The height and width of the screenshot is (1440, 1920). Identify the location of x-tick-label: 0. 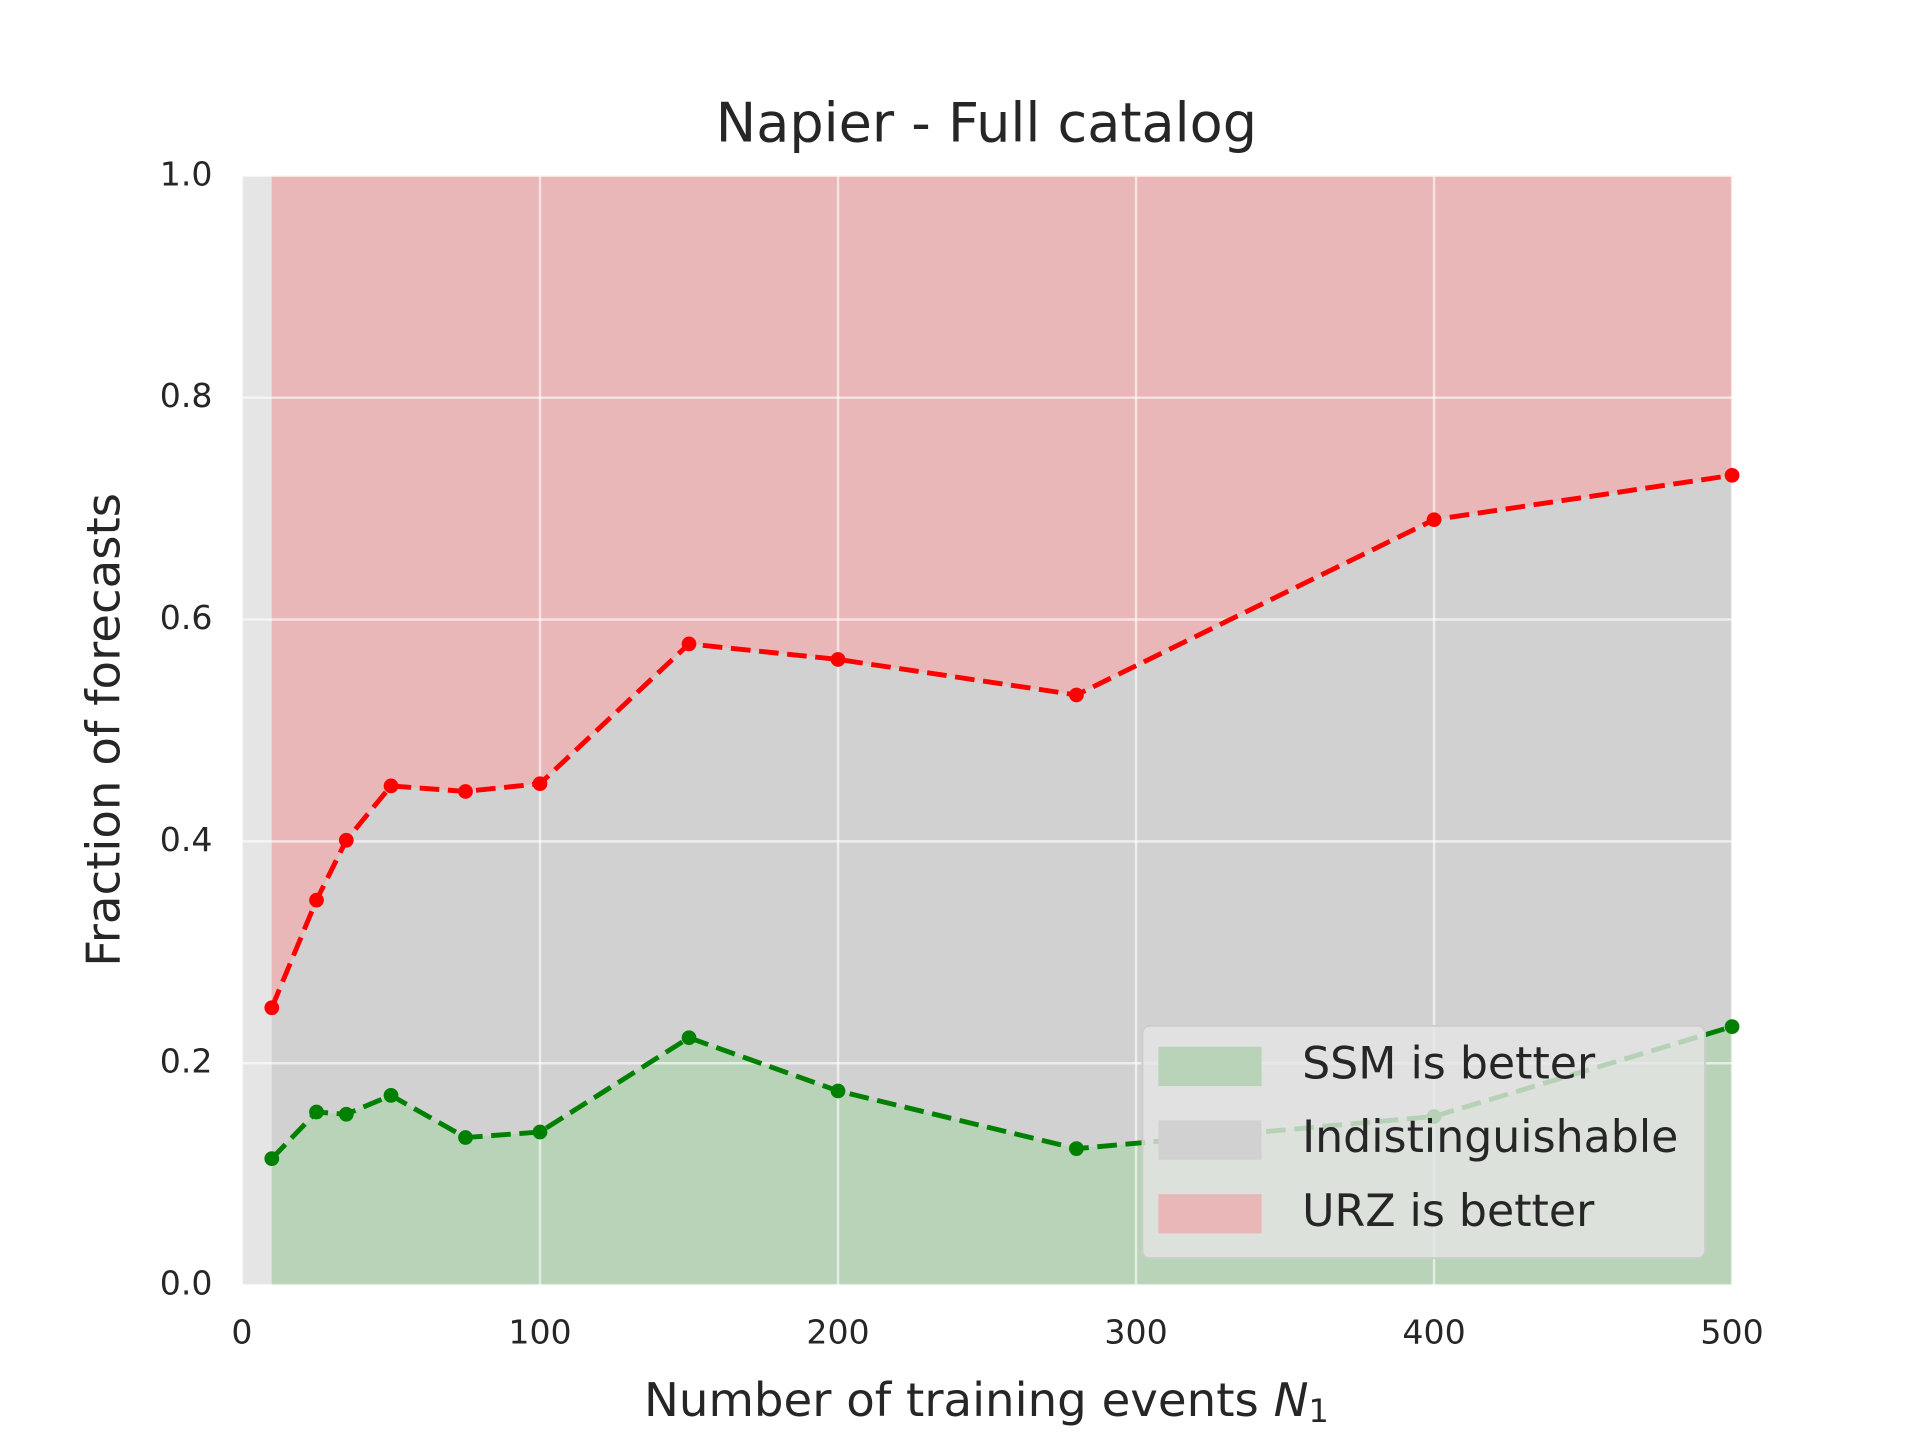
(241, 1332).